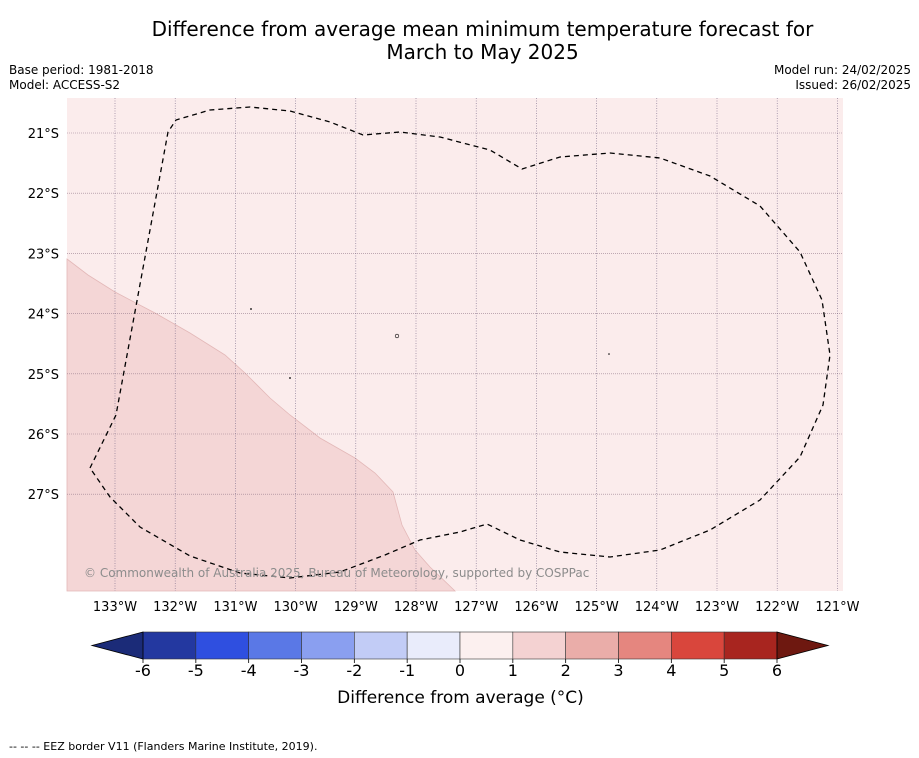 The height and width of the screenshot is (758, 919). What do you see at coordinates (235, 607) in the screenshot?
I see `lon-label: 131°W` at bounding box center [235, 607].